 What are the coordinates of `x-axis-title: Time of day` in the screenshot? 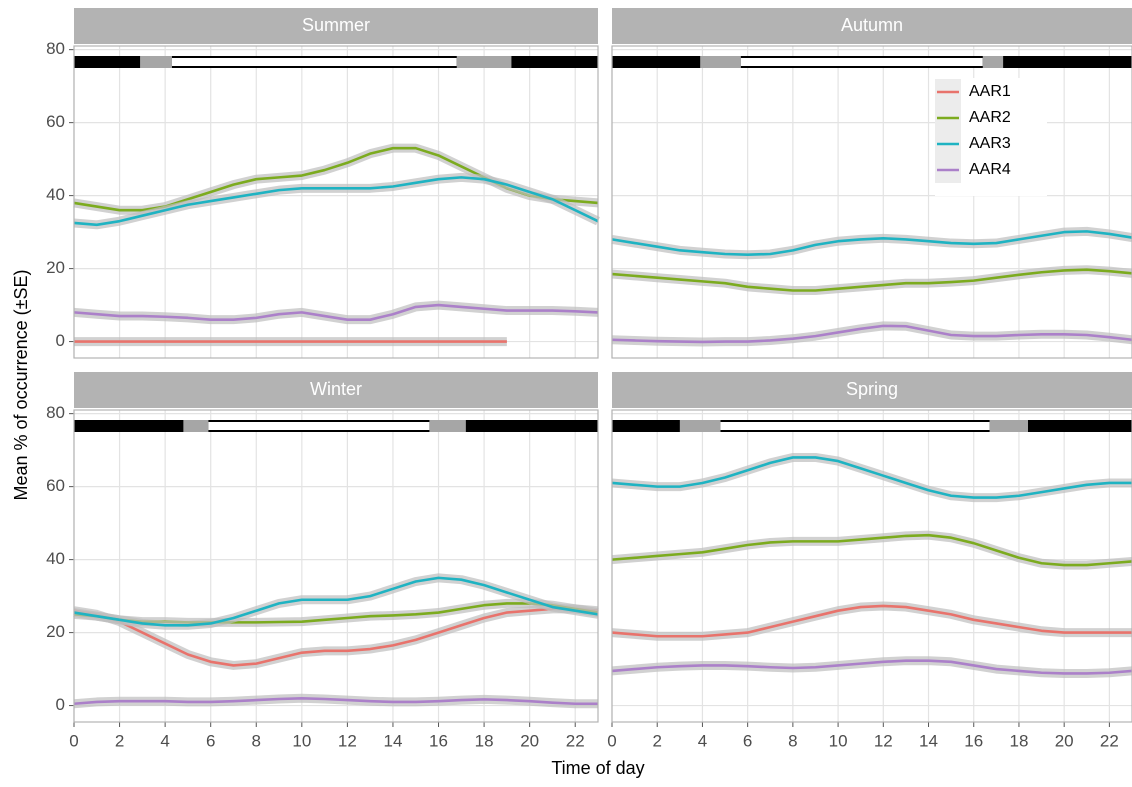 It's located at (597, 768).